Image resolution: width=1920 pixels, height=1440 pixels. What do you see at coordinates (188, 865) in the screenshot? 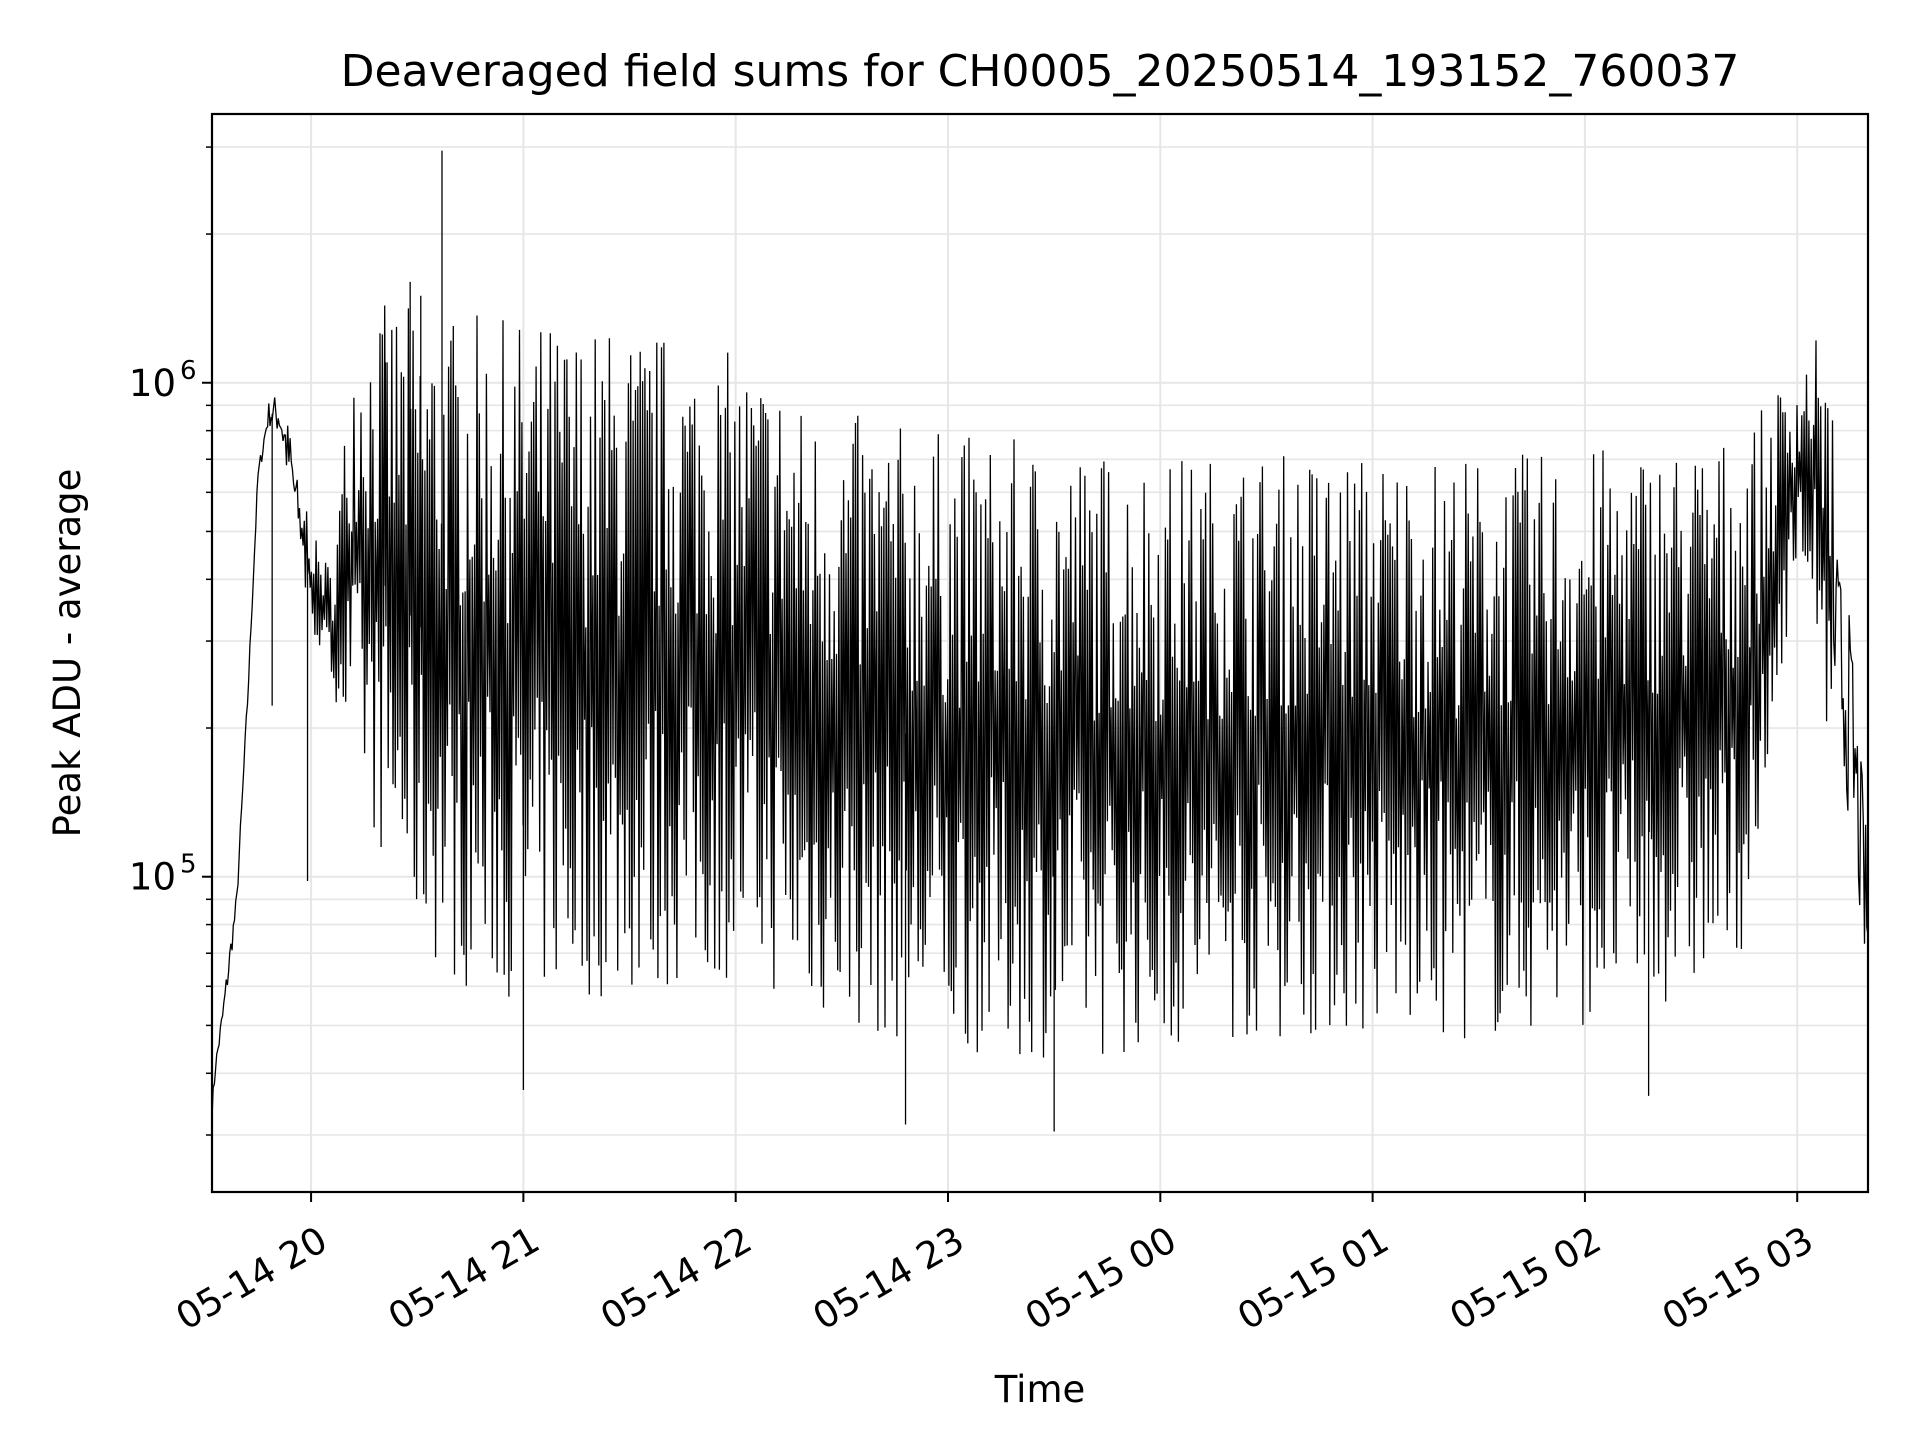
I see `y-tick-exponent: 5` at bounding box center [188, 865].